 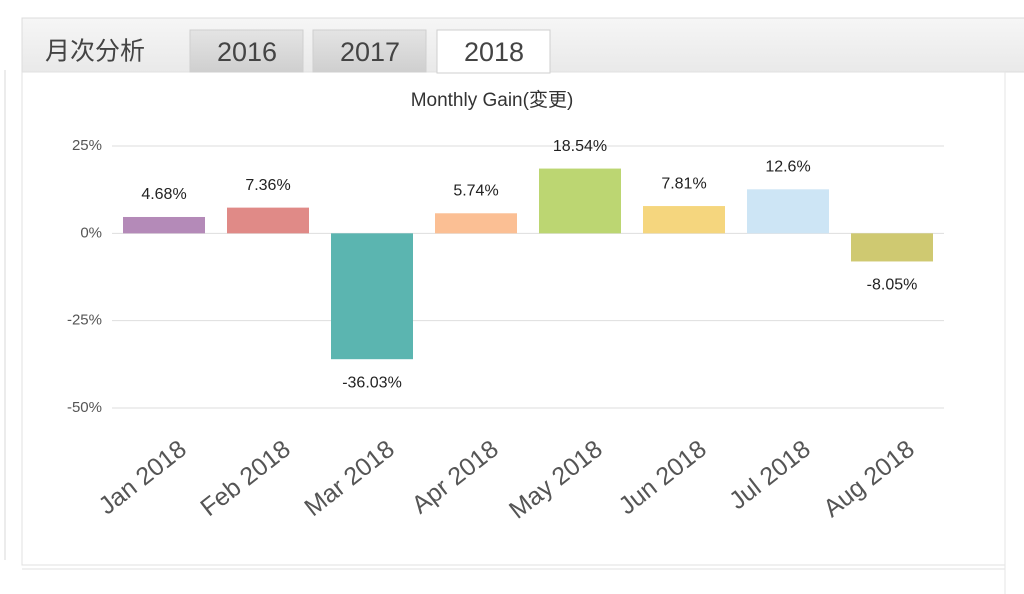 What do you see at coordinates (372, 382) in the screenshot?
I see `value-label: -36.03%` at bounding box center [372, 382].